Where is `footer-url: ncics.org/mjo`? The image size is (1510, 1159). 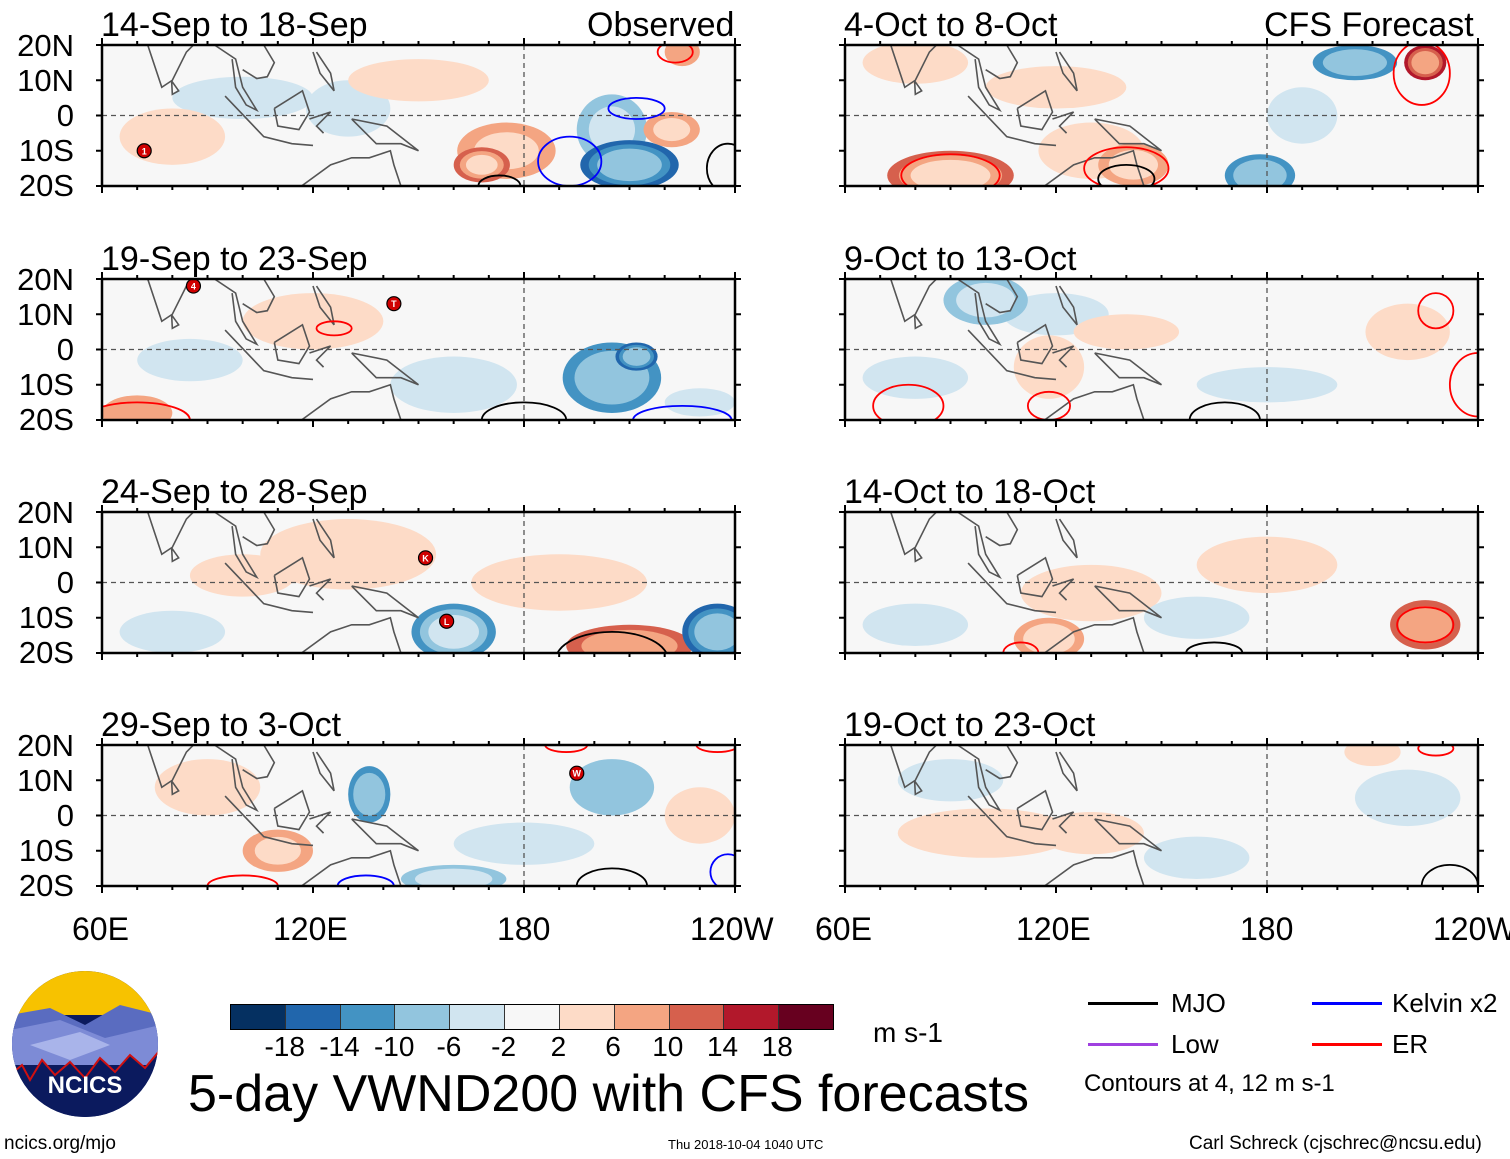 footer-url: ncics.org/mjo is located at coordinates (60, 1143).